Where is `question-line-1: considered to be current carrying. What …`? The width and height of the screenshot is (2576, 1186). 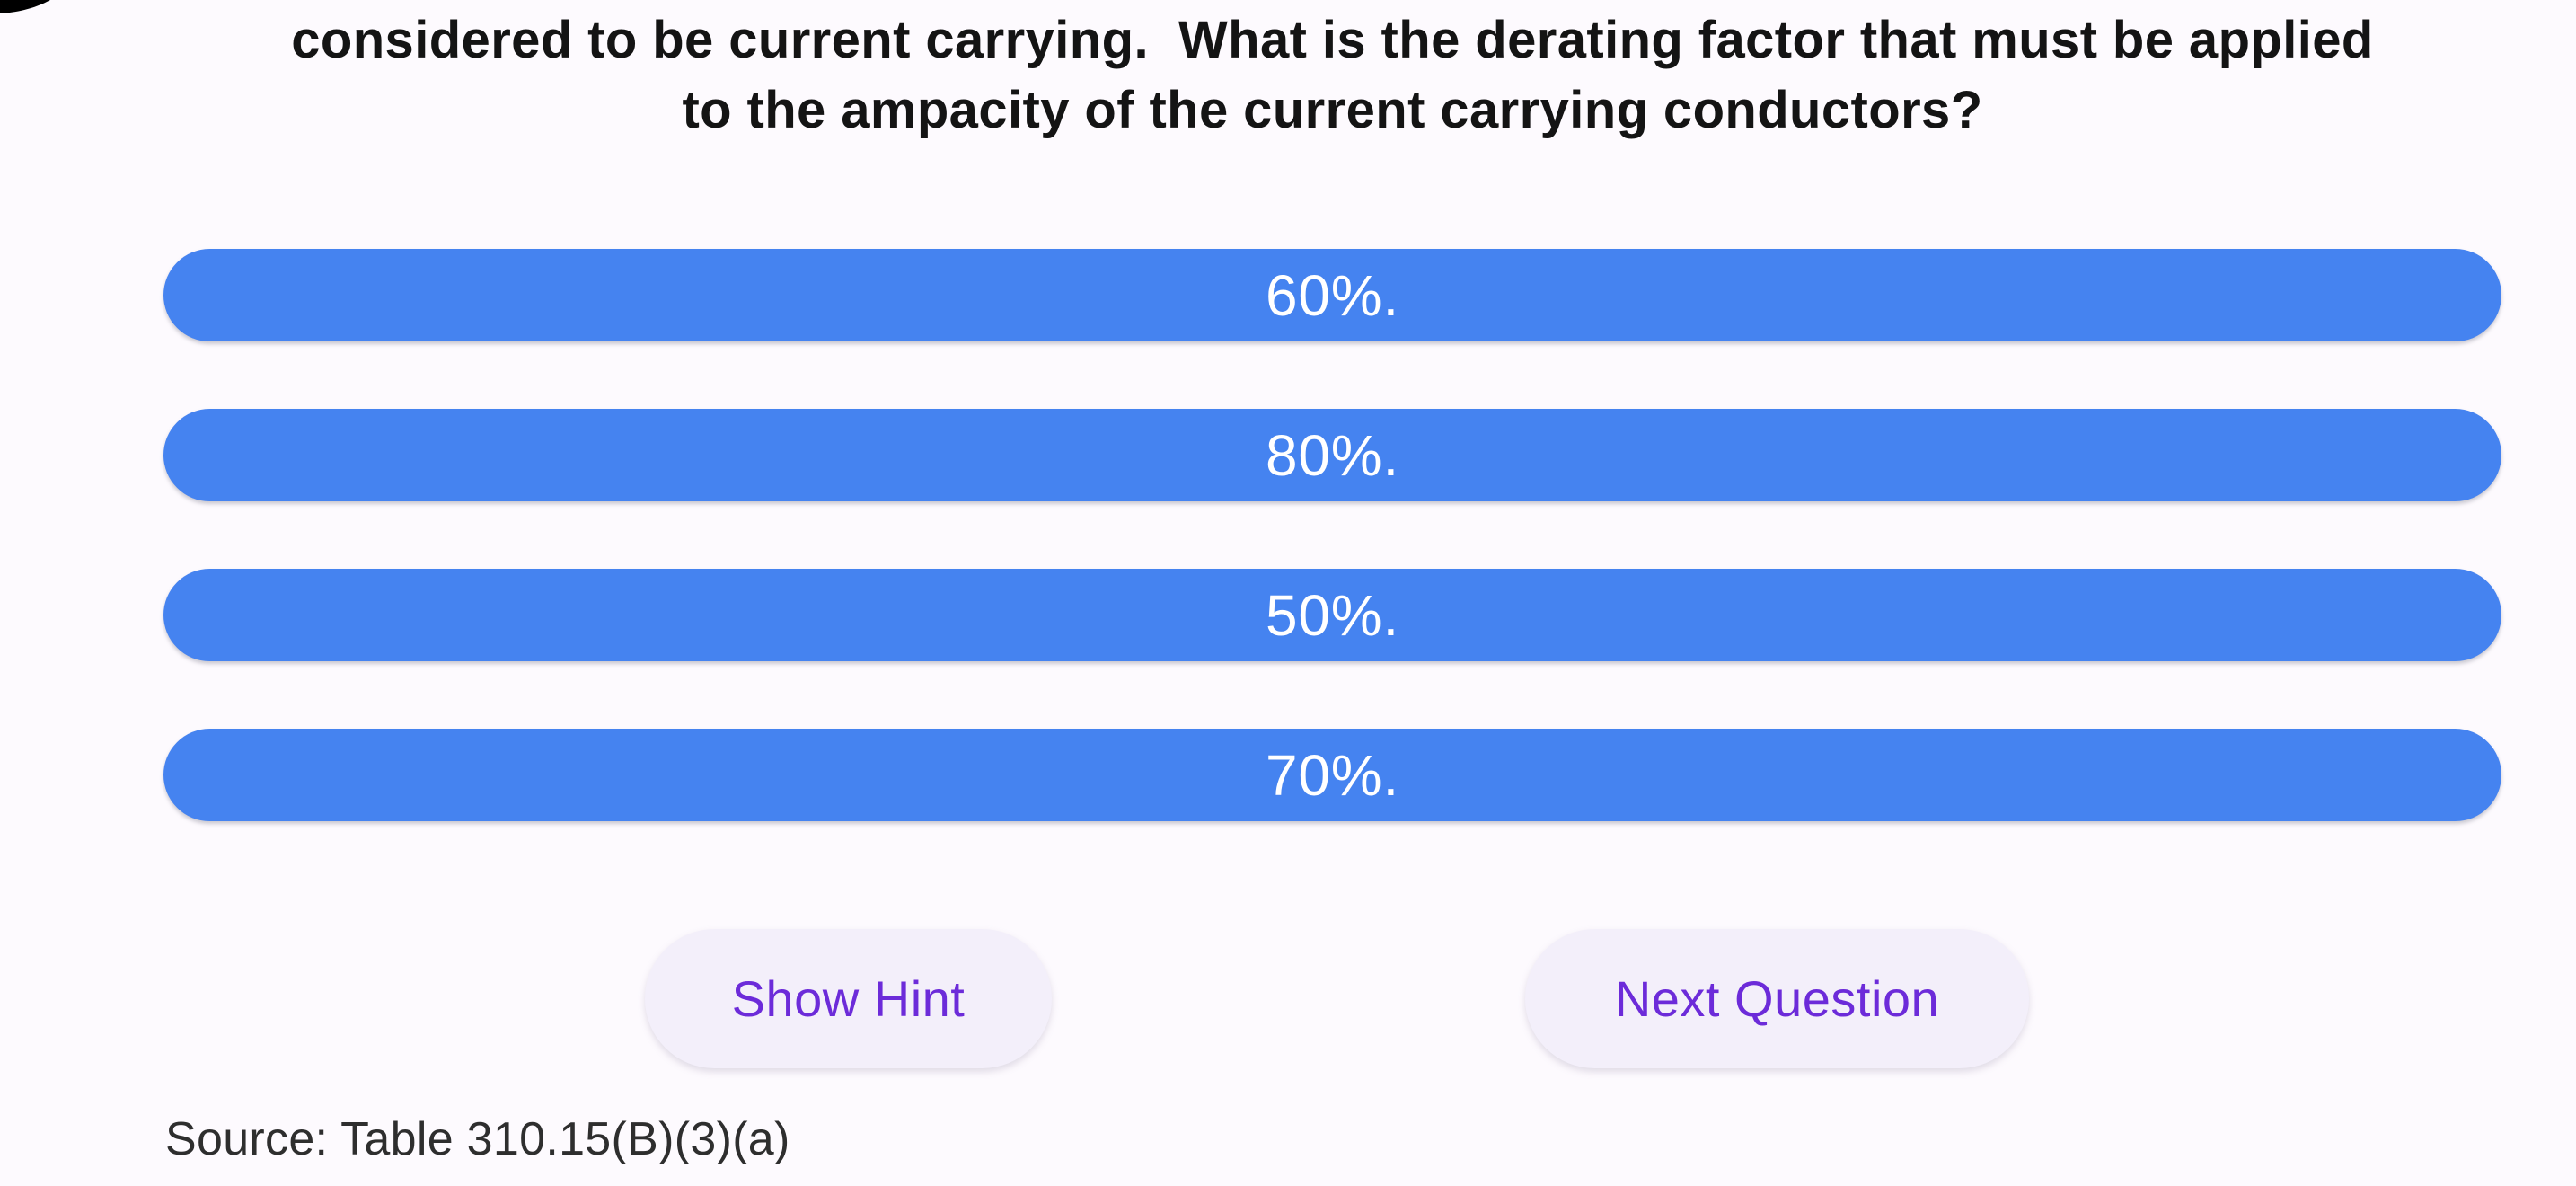
question-line-1: considered to be current carrying. What … is located at coordinates (1332, 40).